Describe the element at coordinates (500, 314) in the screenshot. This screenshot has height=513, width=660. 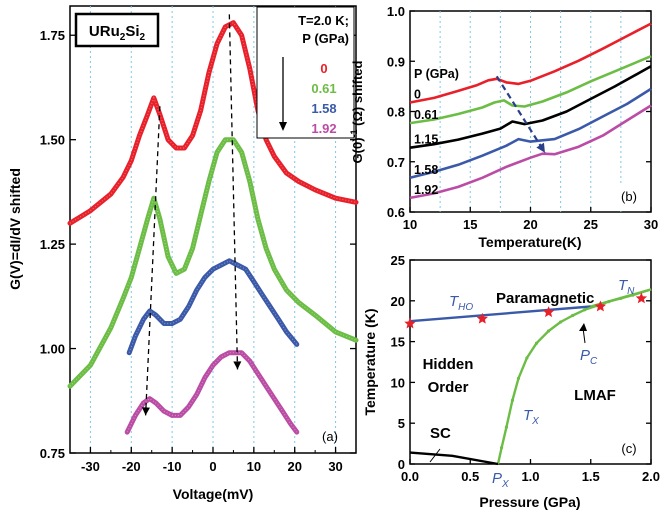
I see `phase-line-T_HO` at that location.